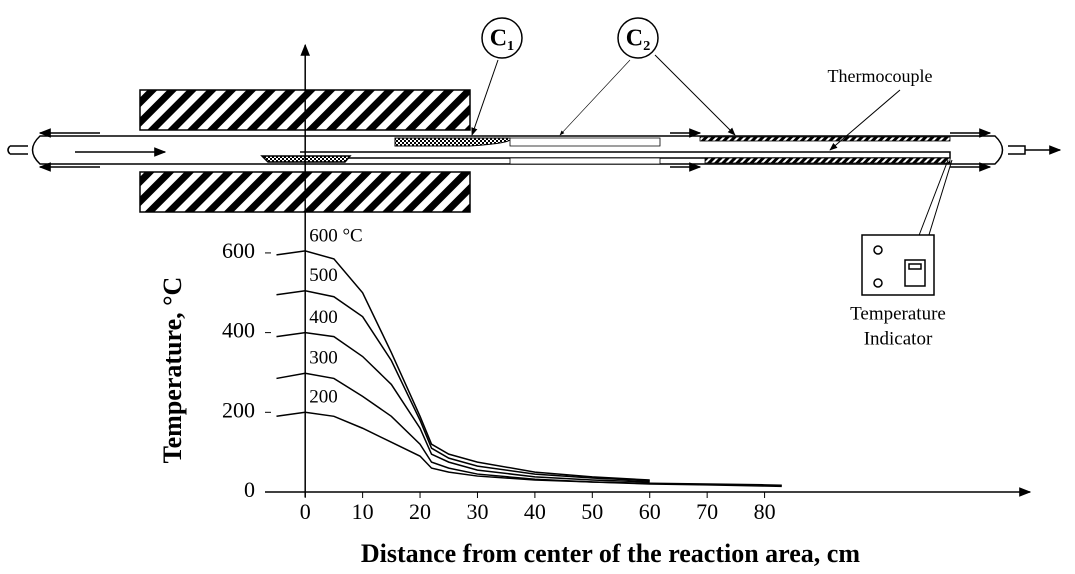  I want to click on c1-circle, so click(502, 38).